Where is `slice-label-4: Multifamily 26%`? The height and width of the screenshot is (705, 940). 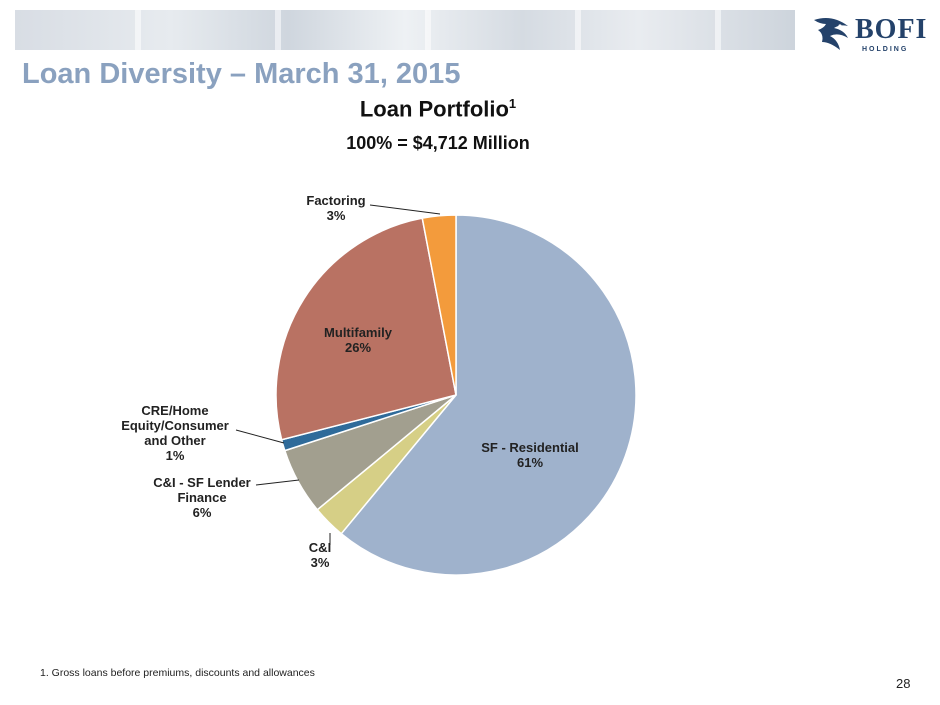
slice-label-4: Multifamily 26% is located at coordinates (358, 340).